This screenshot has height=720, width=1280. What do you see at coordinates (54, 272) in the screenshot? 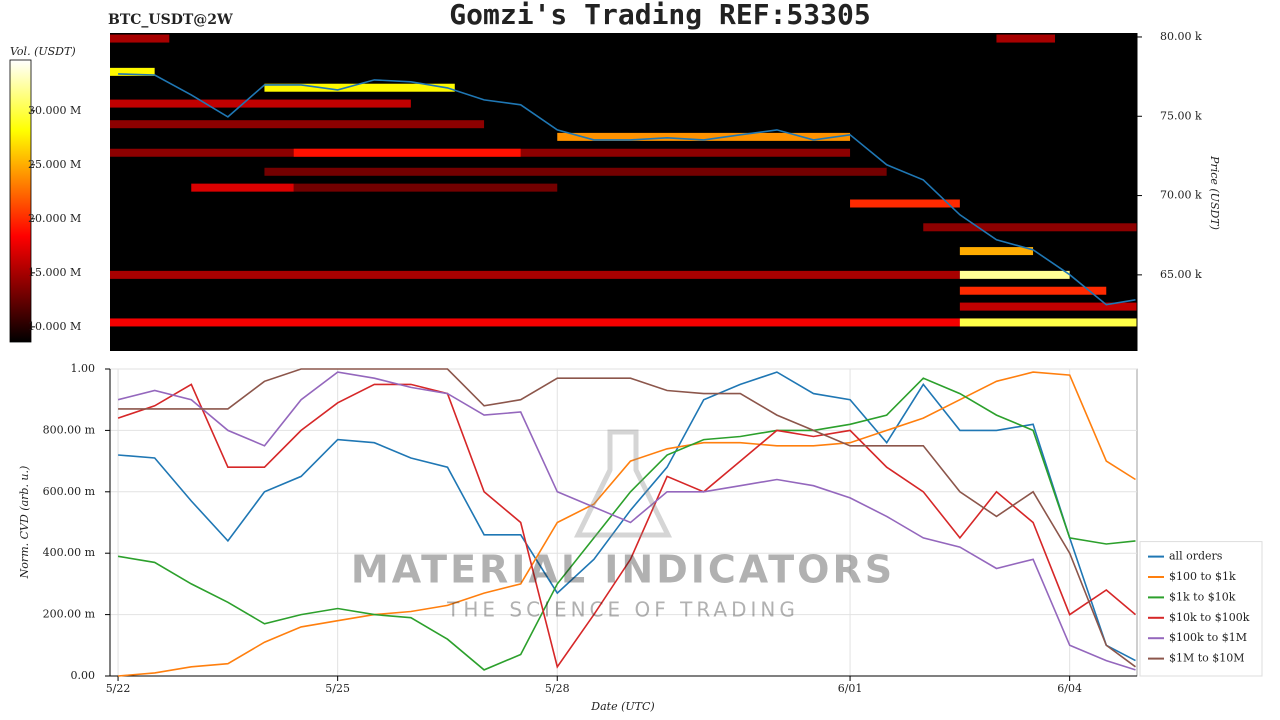
I see `colorbar-tick-label: 15.000 M` at bounding box center [54, 272].